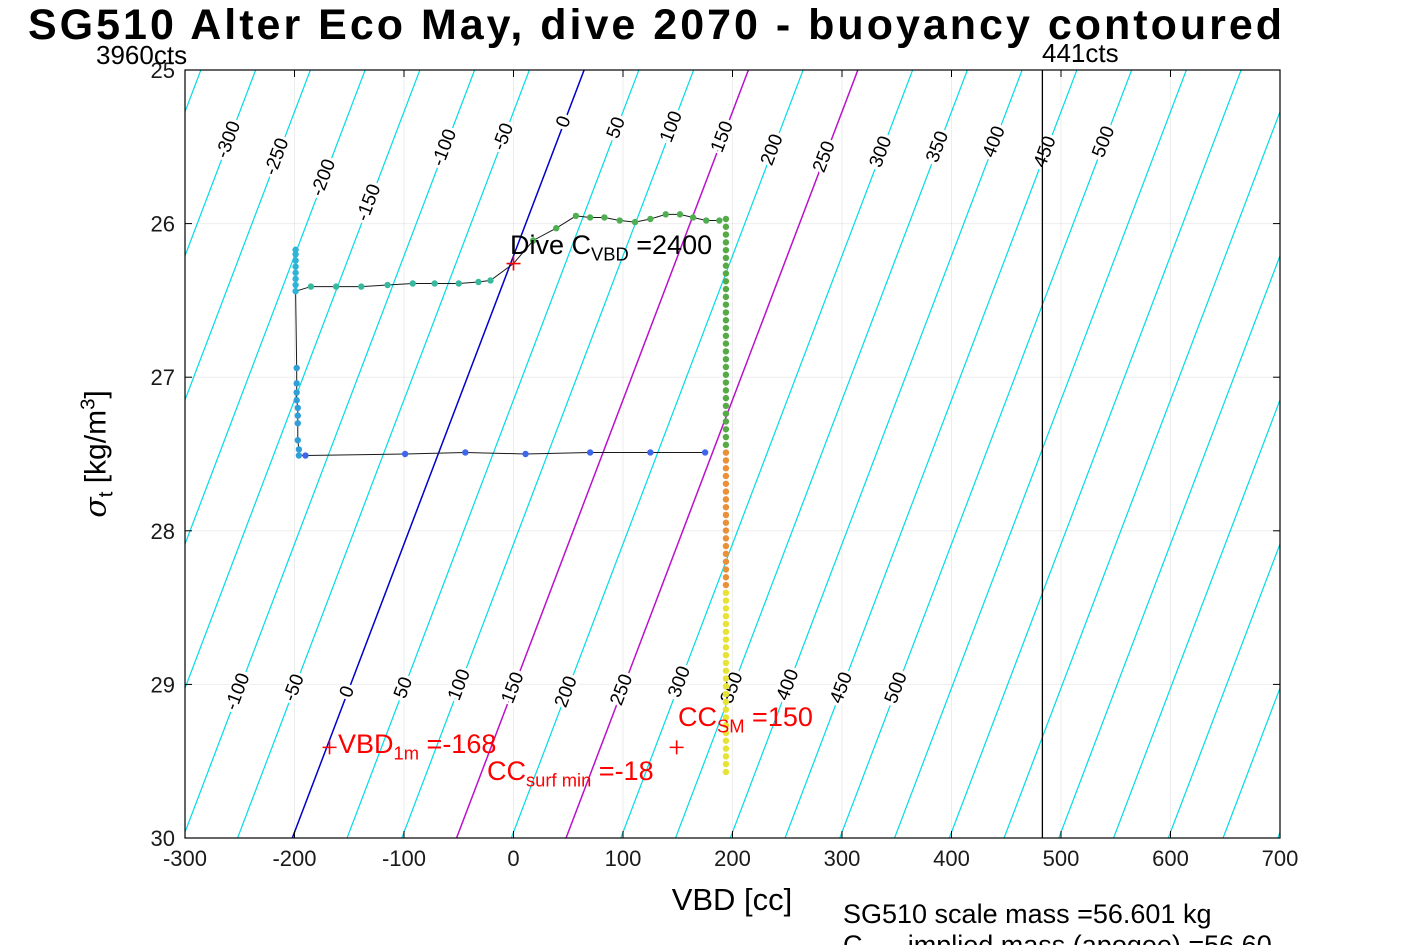 The width and height of the screenshot is (1417, 945). Describe the element at coordinates (228, 139) in the screenshot. I see `contour-label: -300` at that location.